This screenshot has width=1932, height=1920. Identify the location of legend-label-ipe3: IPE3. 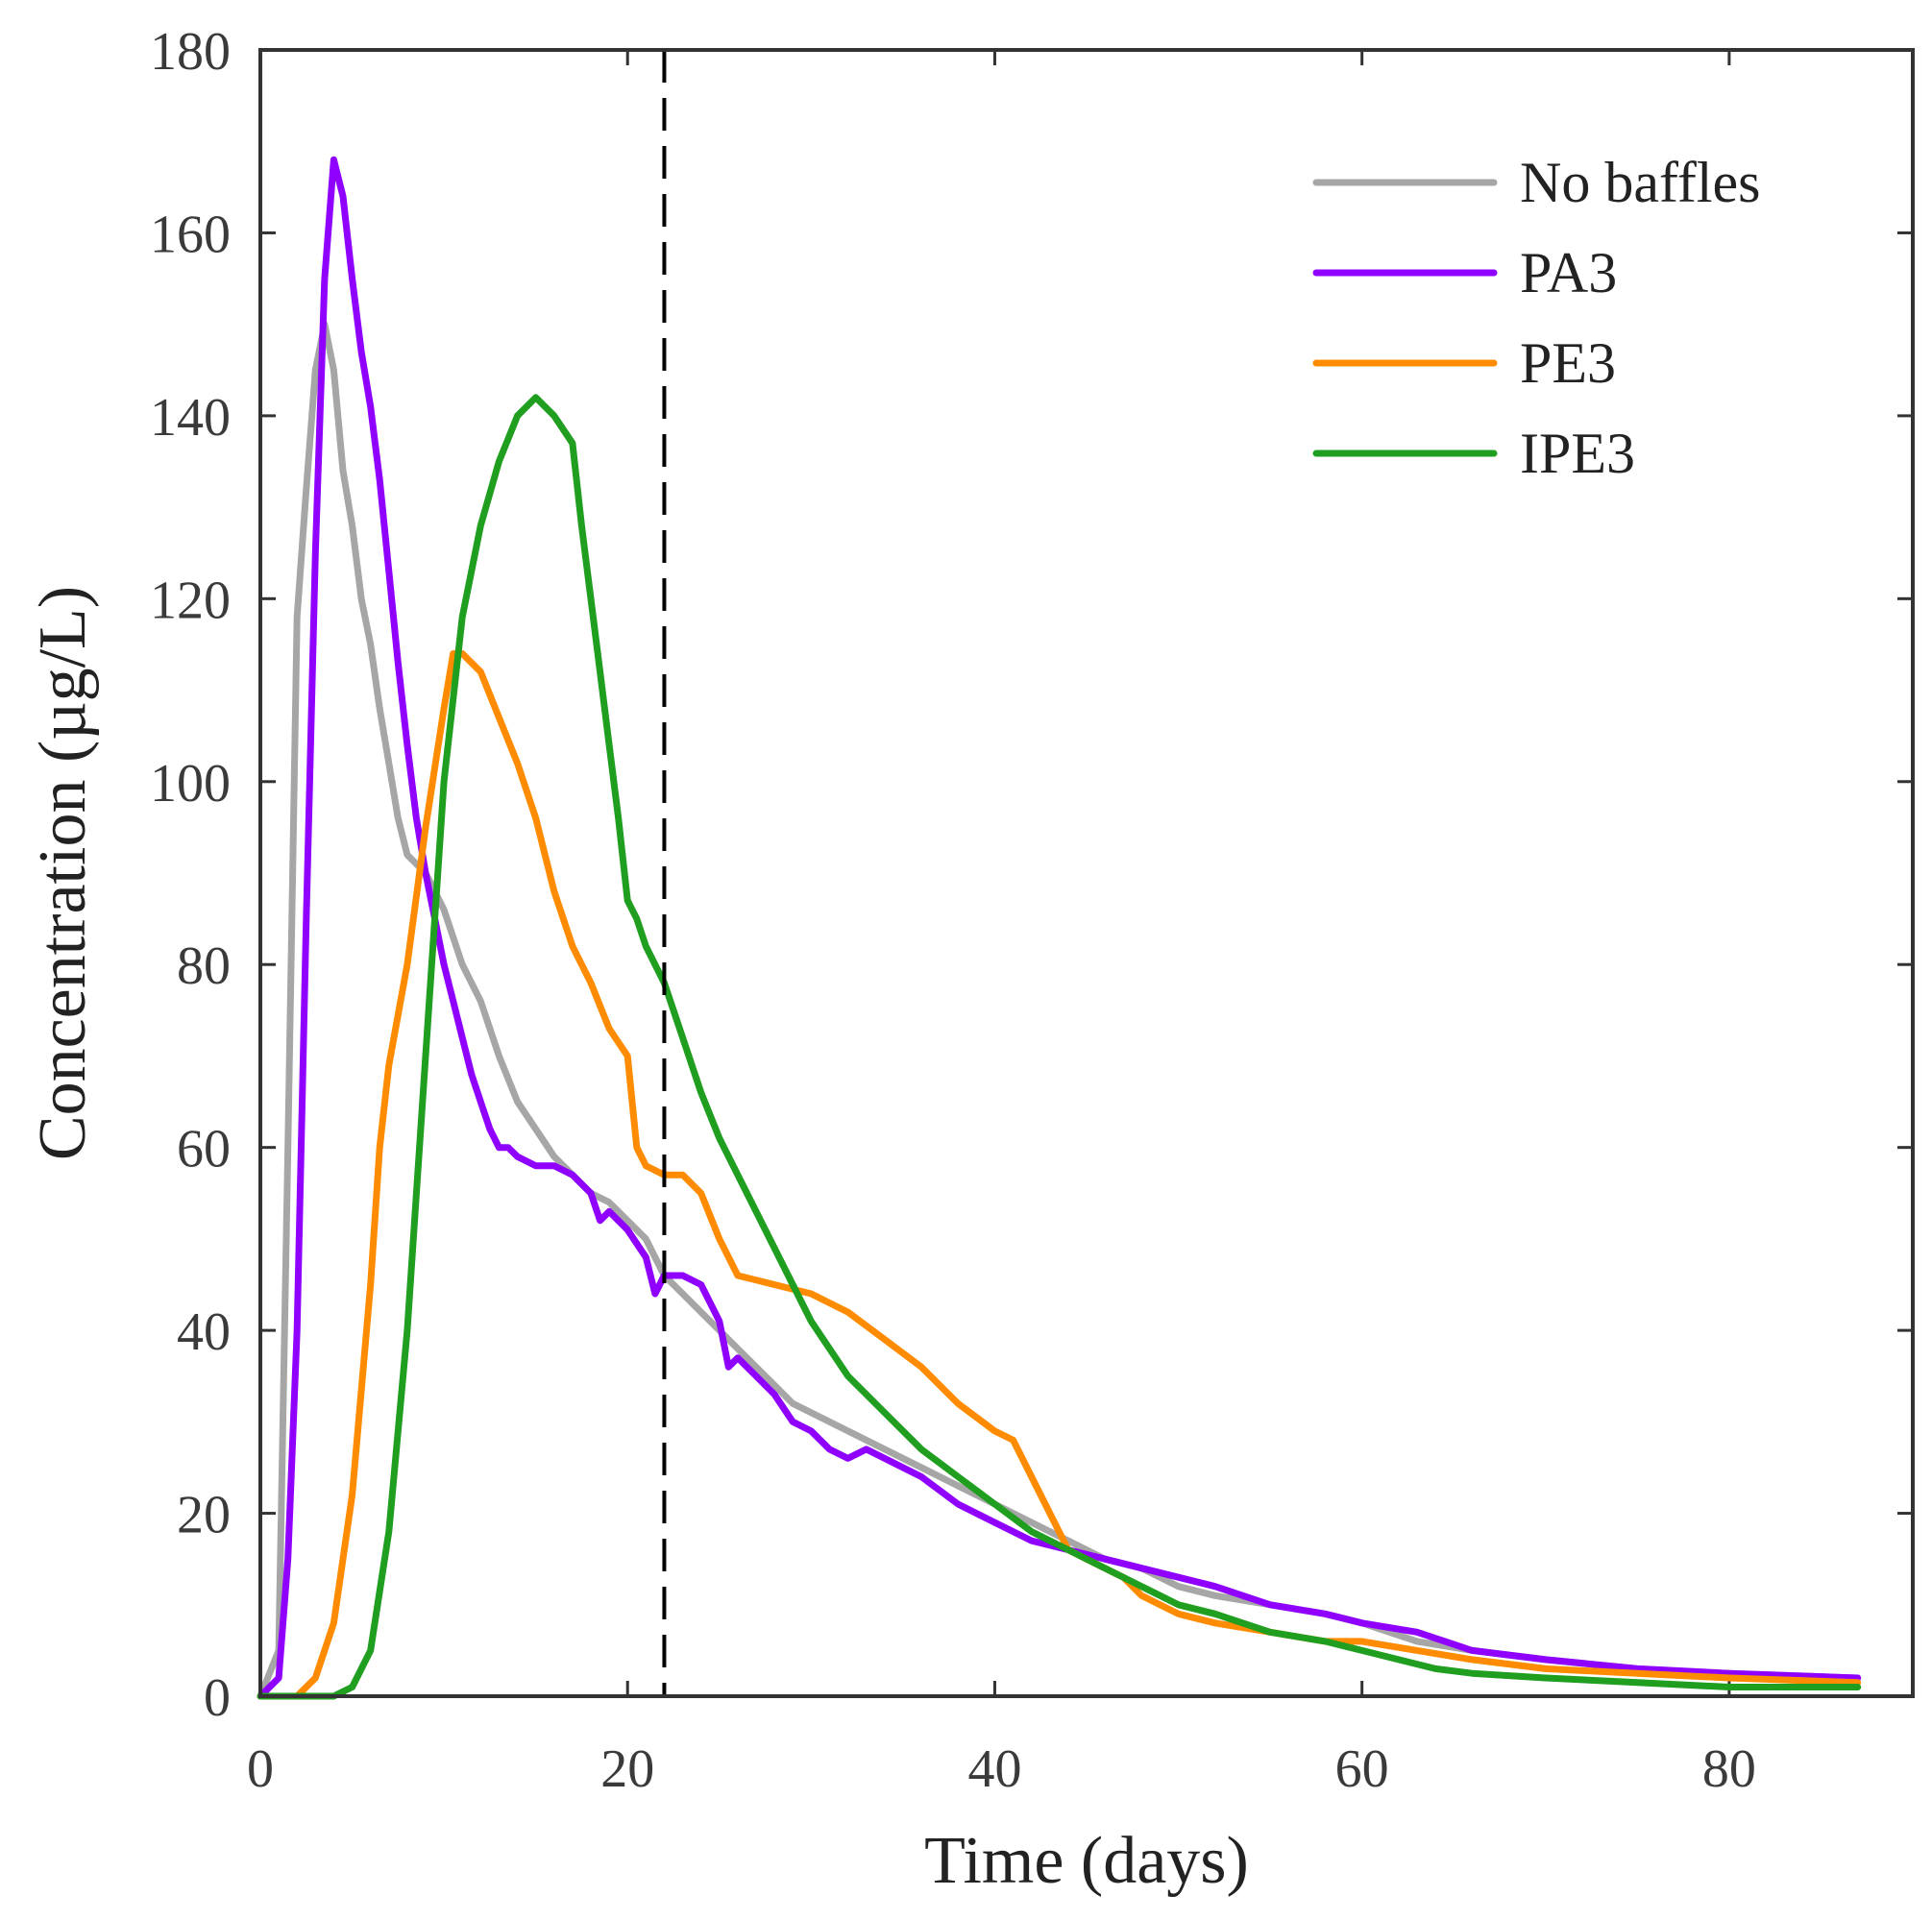
(1577, 454).